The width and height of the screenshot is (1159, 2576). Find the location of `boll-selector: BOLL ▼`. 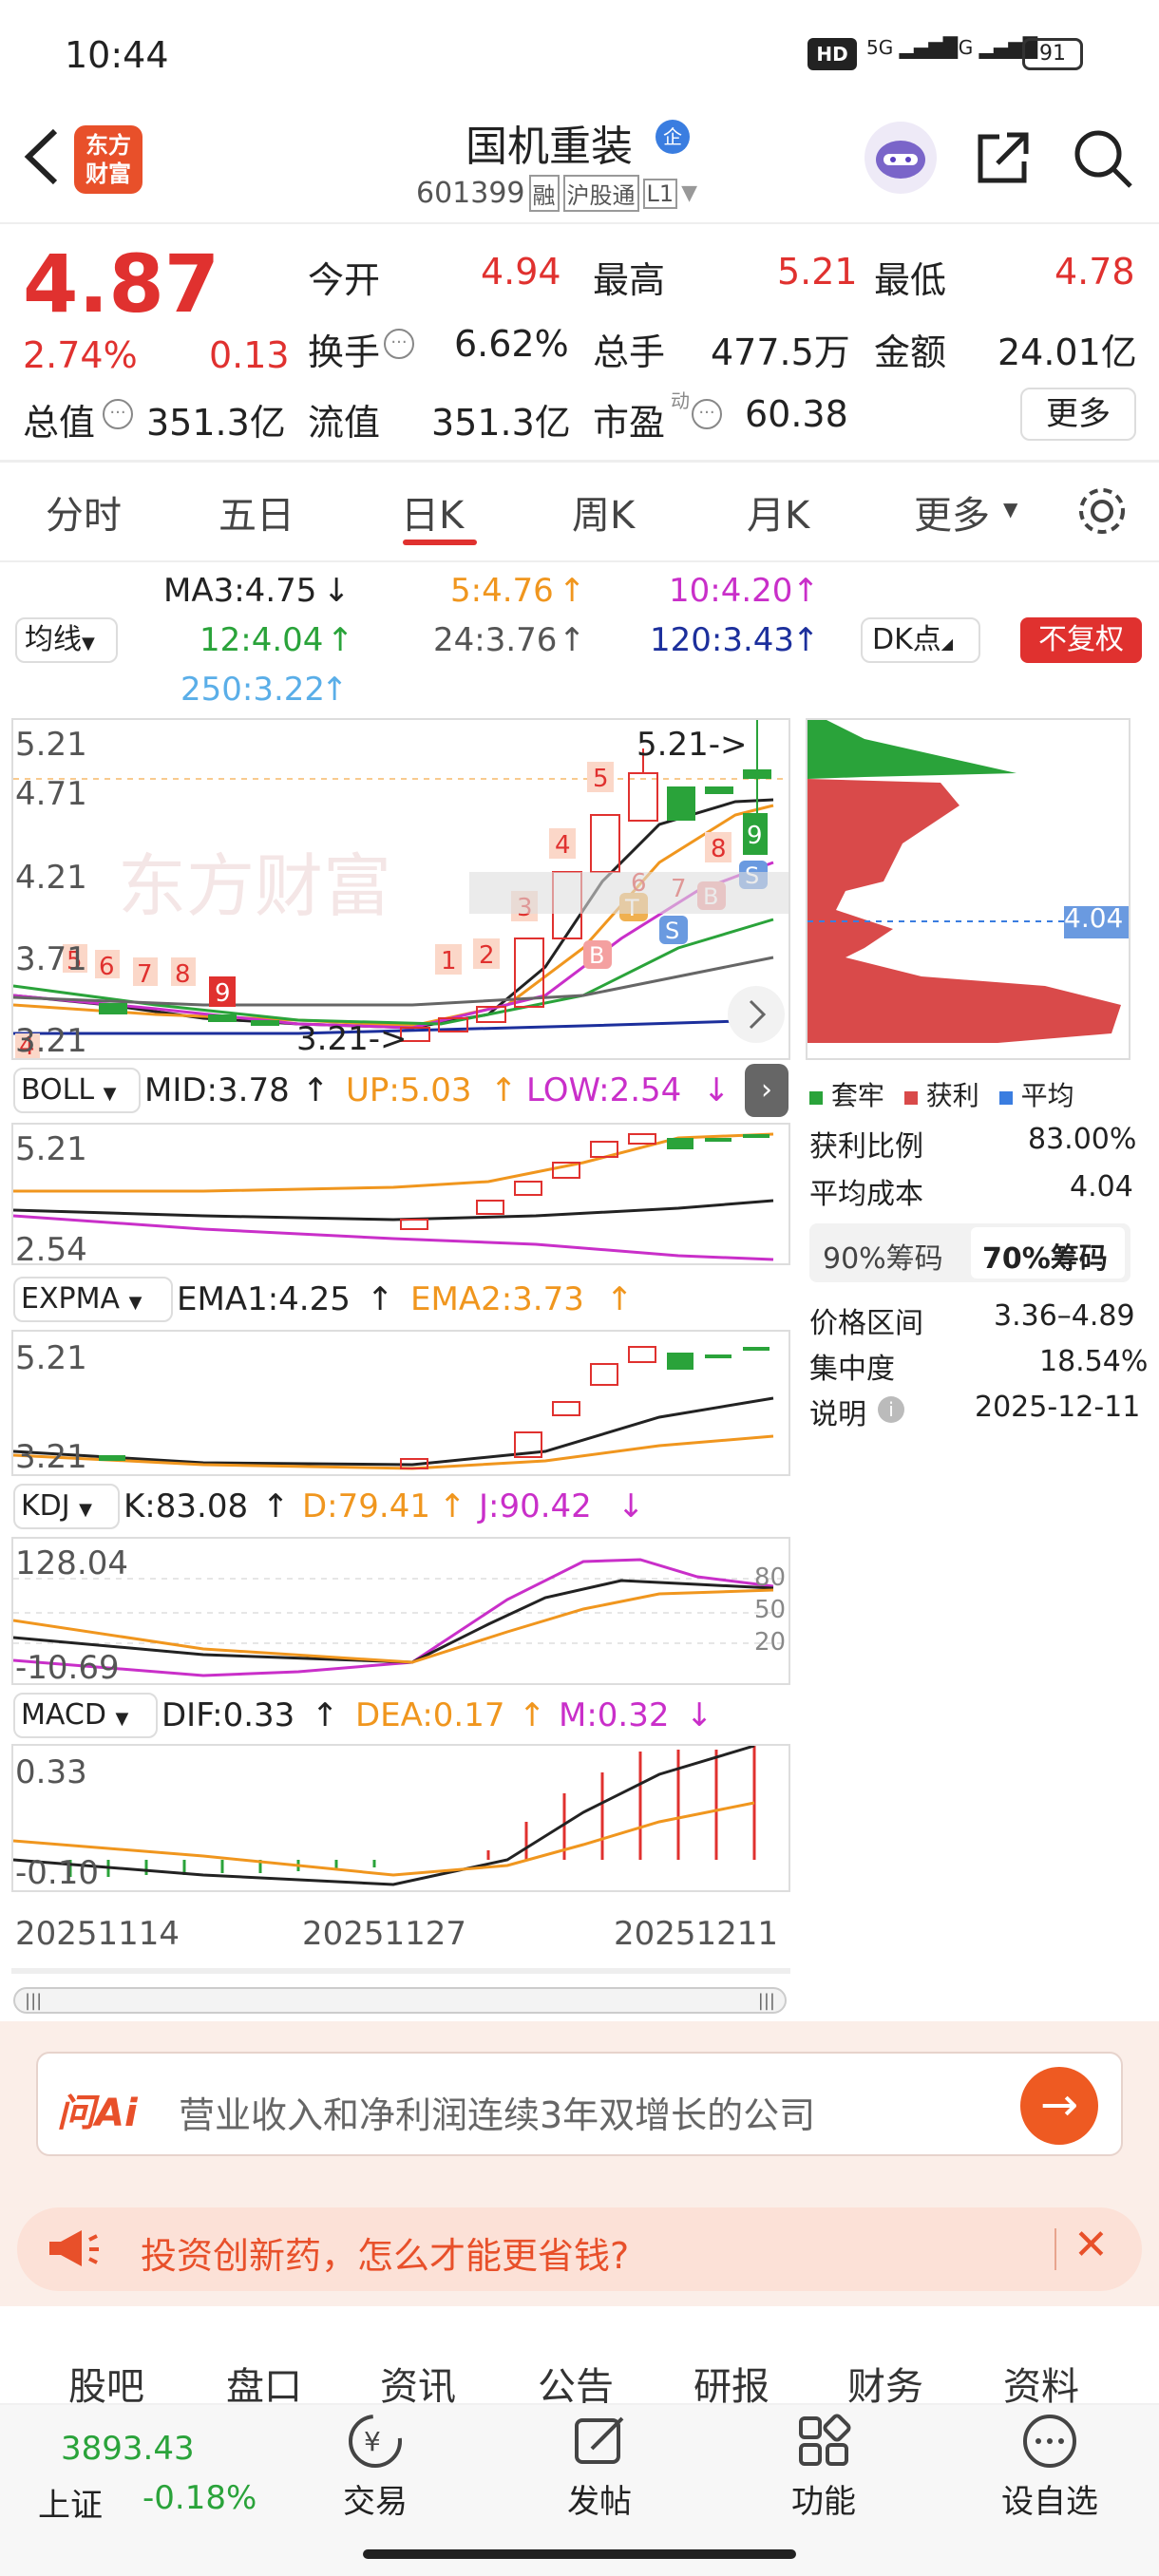

boll-selector: BOLL ▼ is located at coordinates (77, 1090).